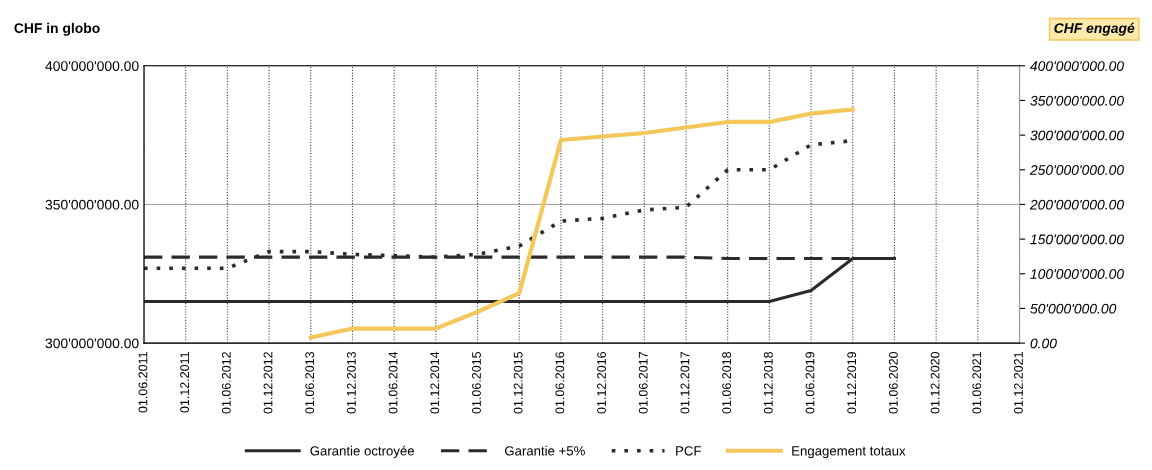 This screenshot has height=470, width=1152. What do you see at coordinates (351, 382) in the screenshot?
I see `x-tick-label: 01.12.2013` at bounding box center [351, 382].